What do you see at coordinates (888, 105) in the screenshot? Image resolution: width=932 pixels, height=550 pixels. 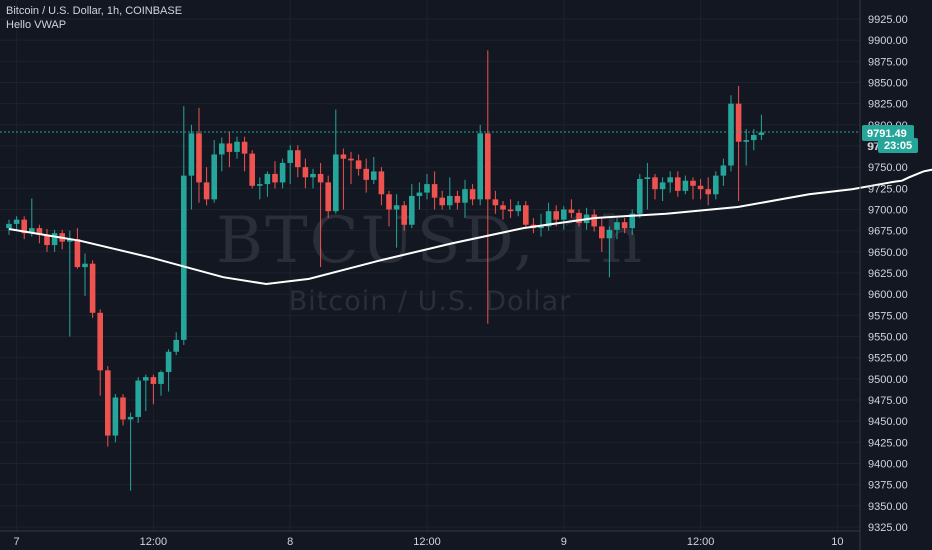 I see `price-tick-label: 9825.00` at bounding box center [888, 105].